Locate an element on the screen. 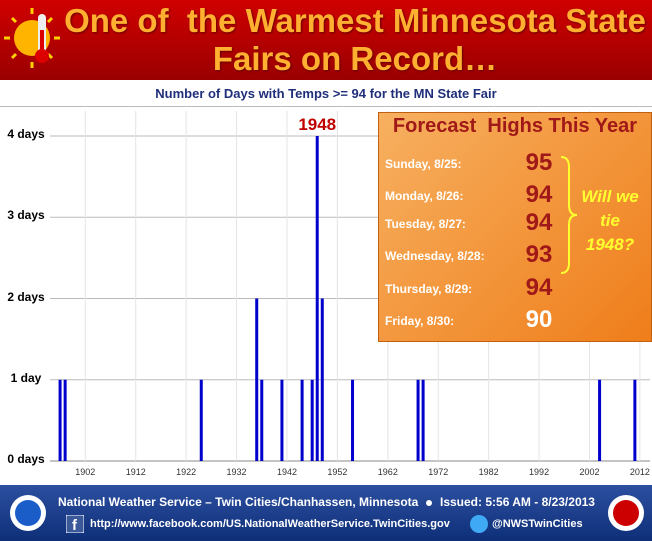 The image size is (652, 541). x-tick-label: 1962 is located at coordinates (388, 472).